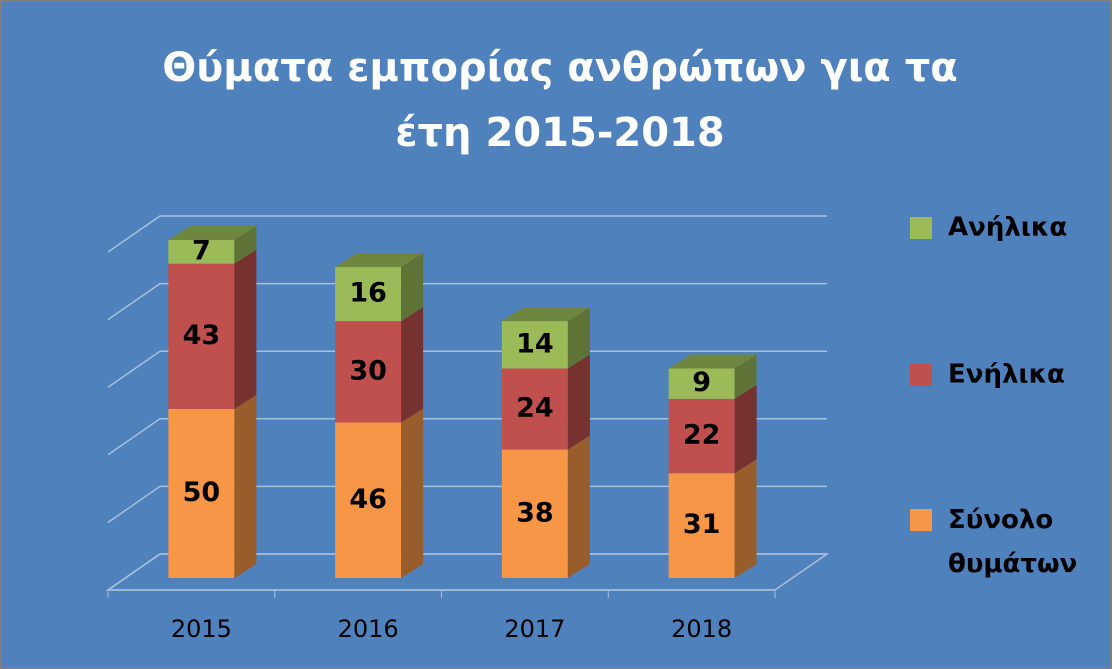 This screenshot has height=669, width=1112. What do you see at coordinates (1012, 542) in the screenshot?
I see `legend-label: Σύνολο θυμάτων` at bounding box center [1012, 542].